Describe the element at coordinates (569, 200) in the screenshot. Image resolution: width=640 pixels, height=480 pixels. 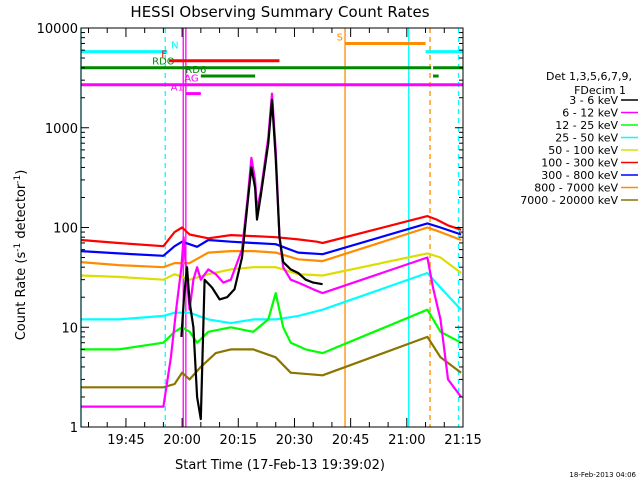
I see `legend-label: 7000 - 20000 keV` at that location.